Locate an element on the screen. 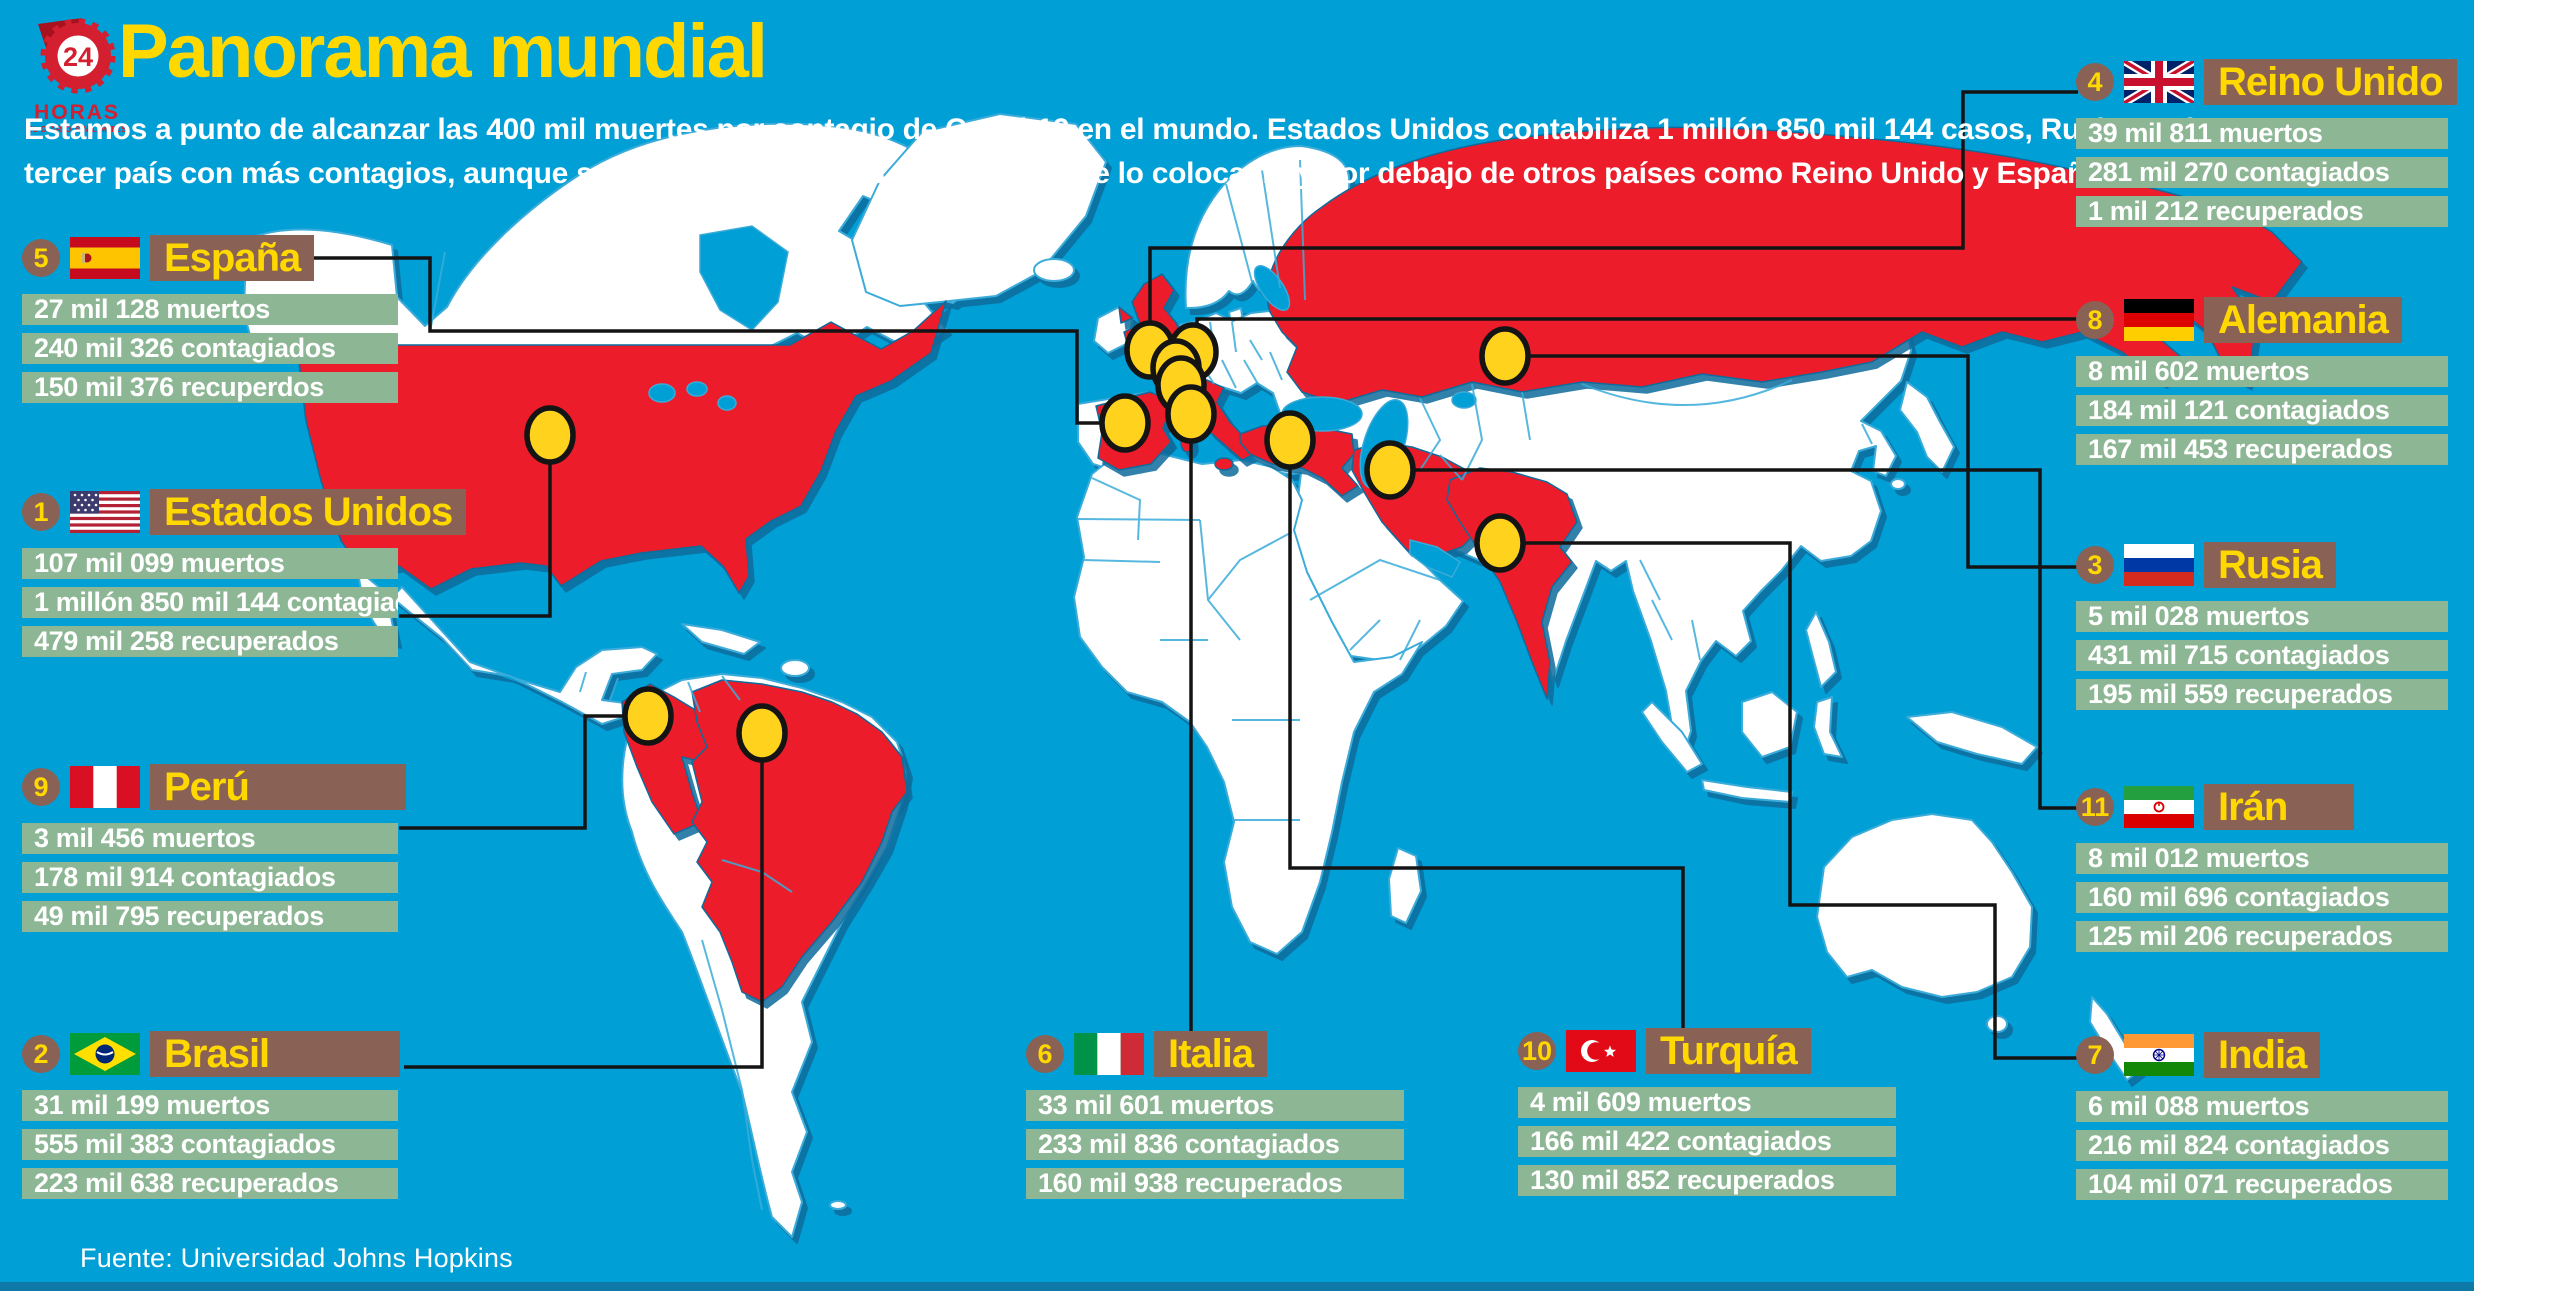 The width and height of the screenshot is (2560, 1291). stat-contagiados: 178 mil 914 contagiados is located at coordinates (210, 877).